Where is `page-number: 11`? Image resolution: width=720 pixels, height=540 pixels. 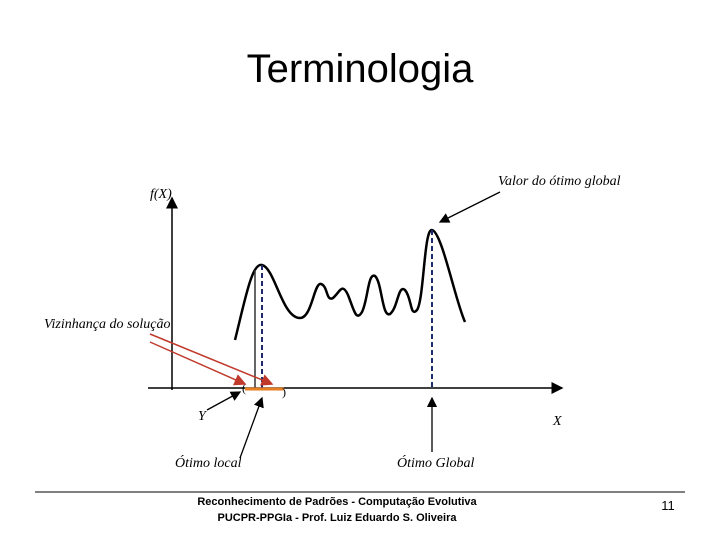
page-number: 11 is located at coordinates (668, 505).